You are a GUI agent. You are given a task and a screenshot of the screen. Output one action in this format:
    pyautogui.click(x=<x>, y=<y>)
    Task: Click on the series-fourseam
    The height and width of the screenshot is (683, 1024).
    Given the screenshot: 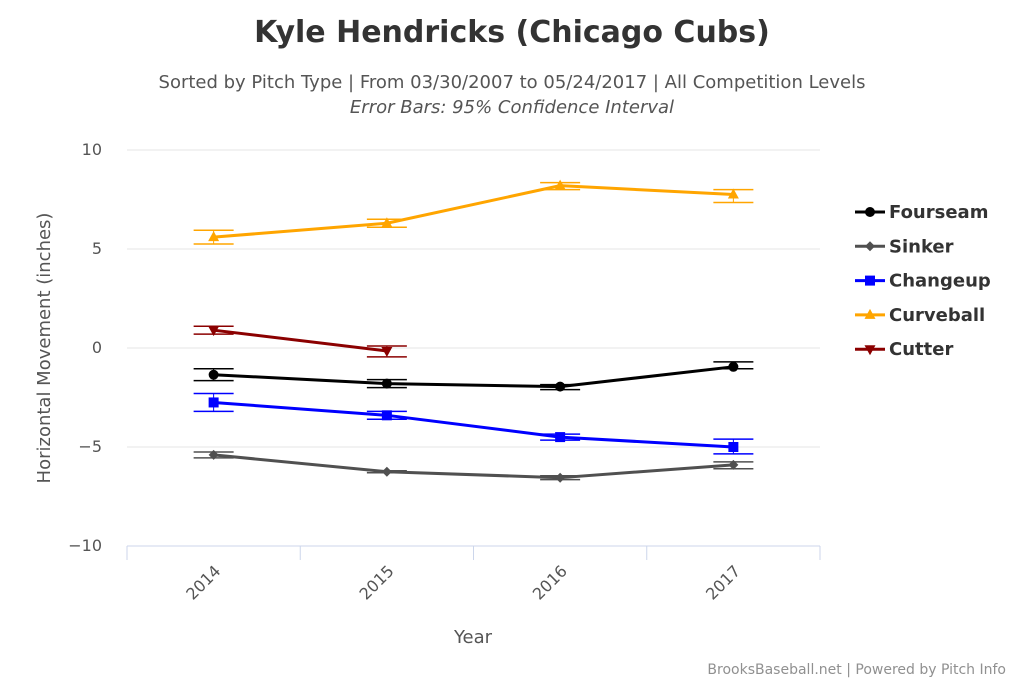 What is the action you would take?
    pyautogui.click(x=473, y=376)
    